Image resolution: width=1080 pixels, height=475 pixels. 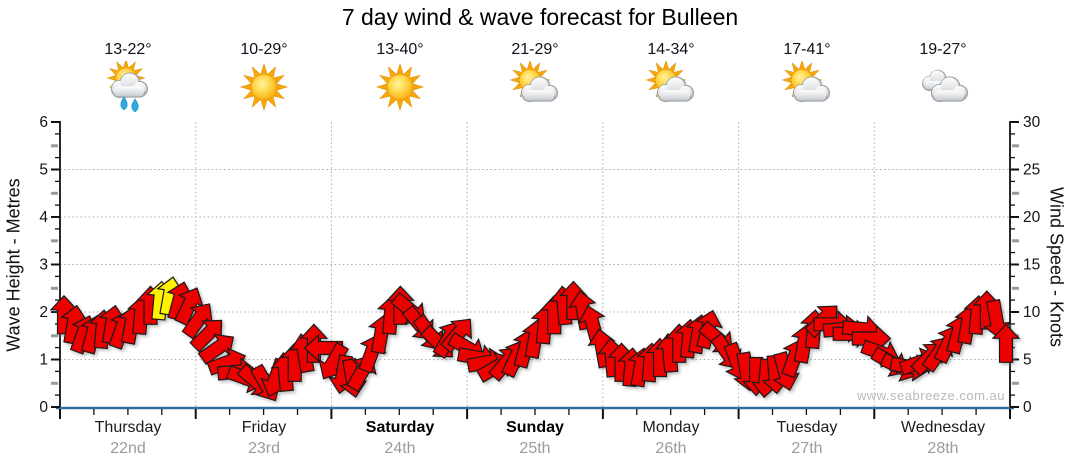 I want to click on forecast-head-tuesday: 17-41°, so click(x=807, y=76).